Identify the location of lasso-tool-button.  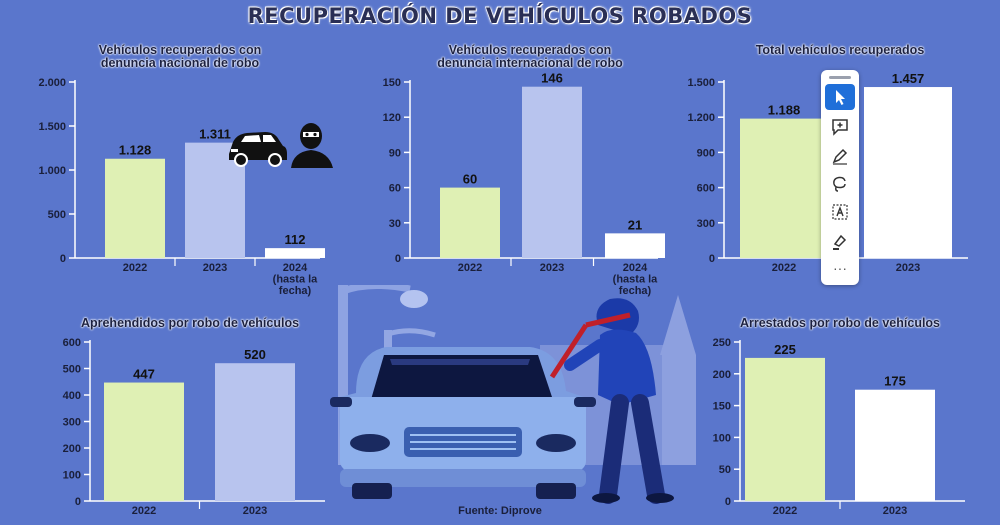
(840, 184).